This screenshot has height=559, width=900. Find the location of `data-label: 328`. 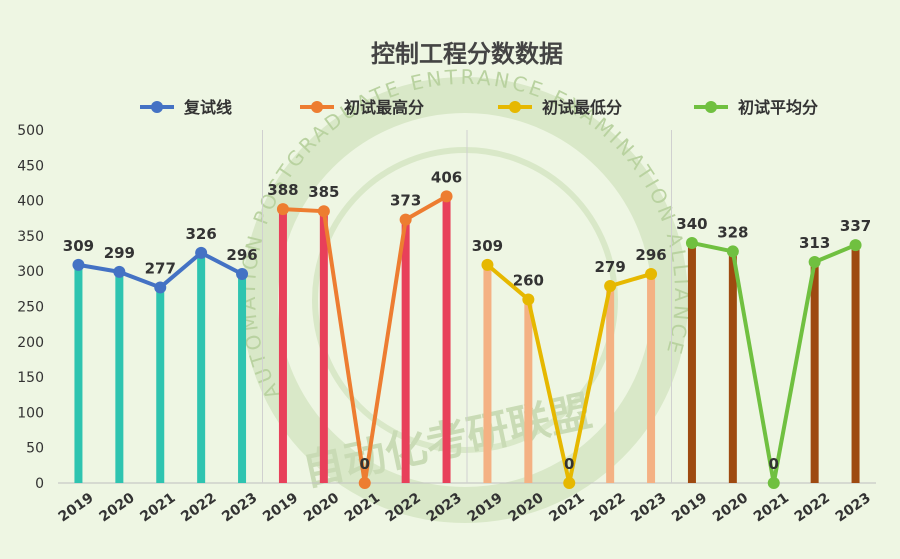

data-label: 328 is located at coordinates (732, 232).